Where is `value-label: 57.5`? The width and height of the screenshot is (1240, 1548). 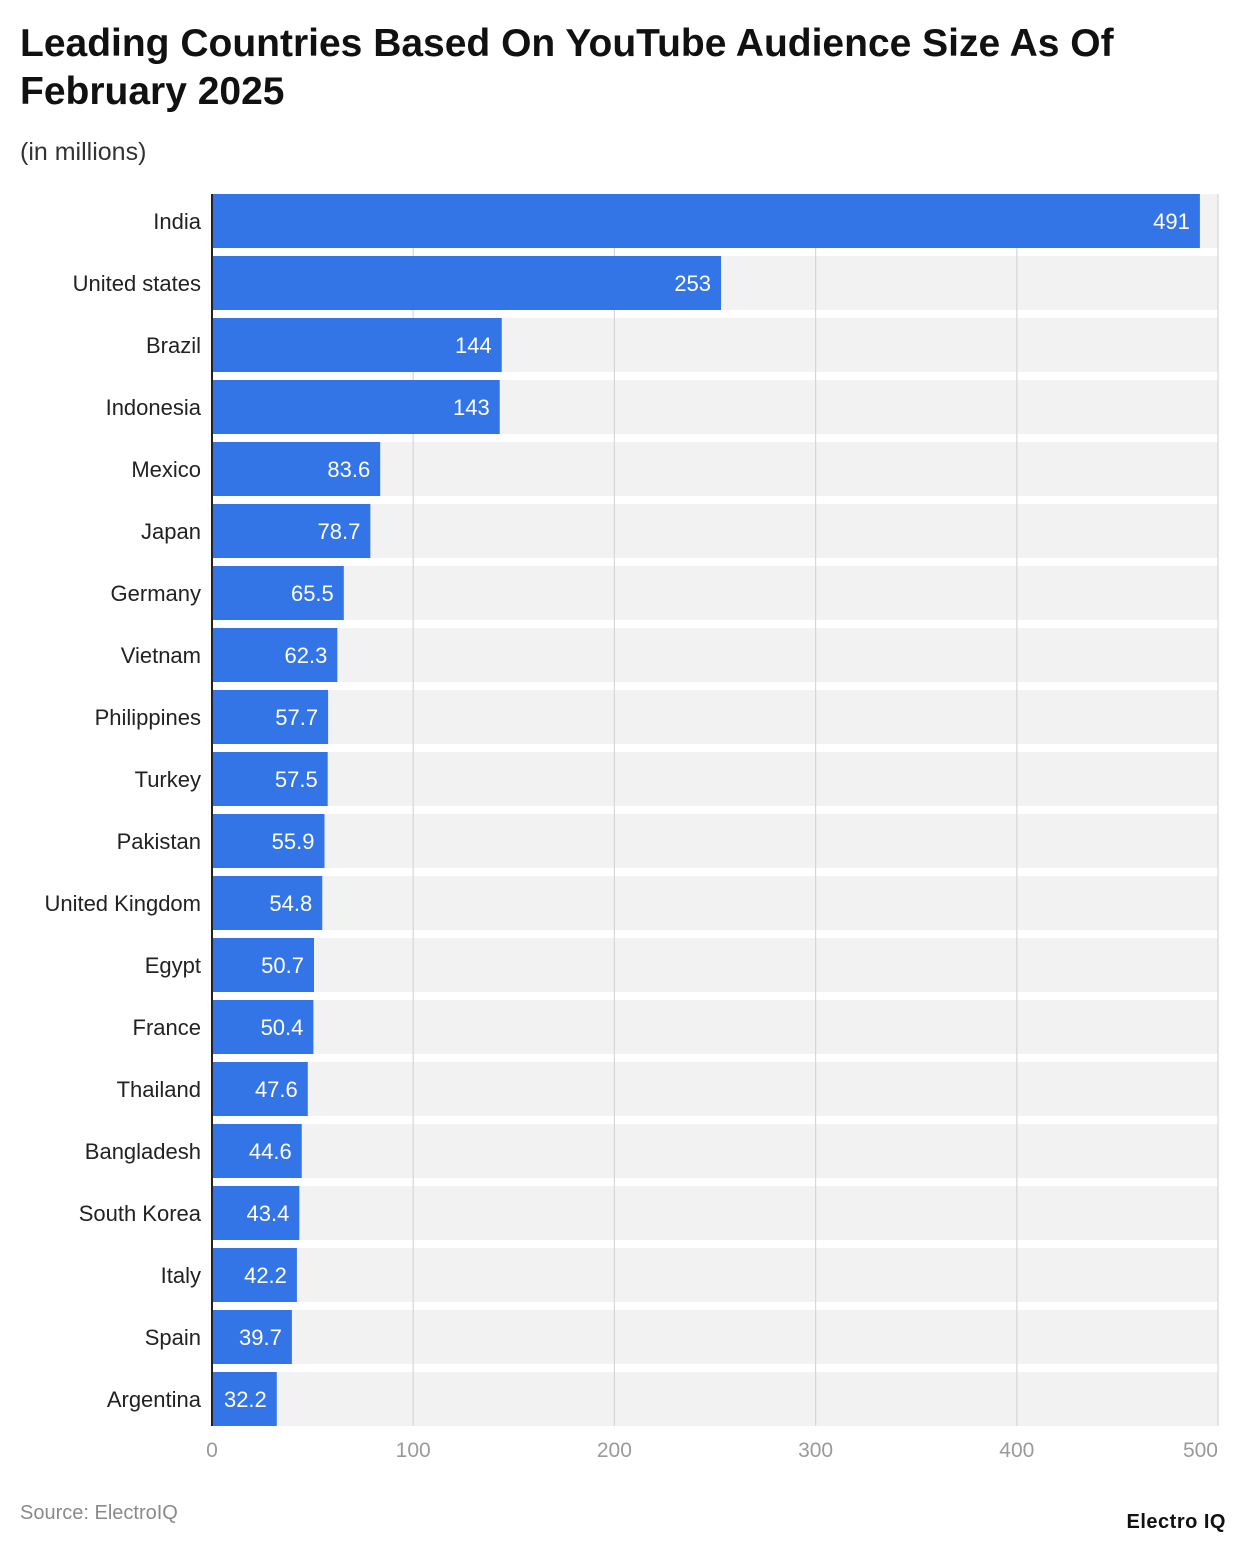 value-label: 57.5 is located at coordinates (296, 779).